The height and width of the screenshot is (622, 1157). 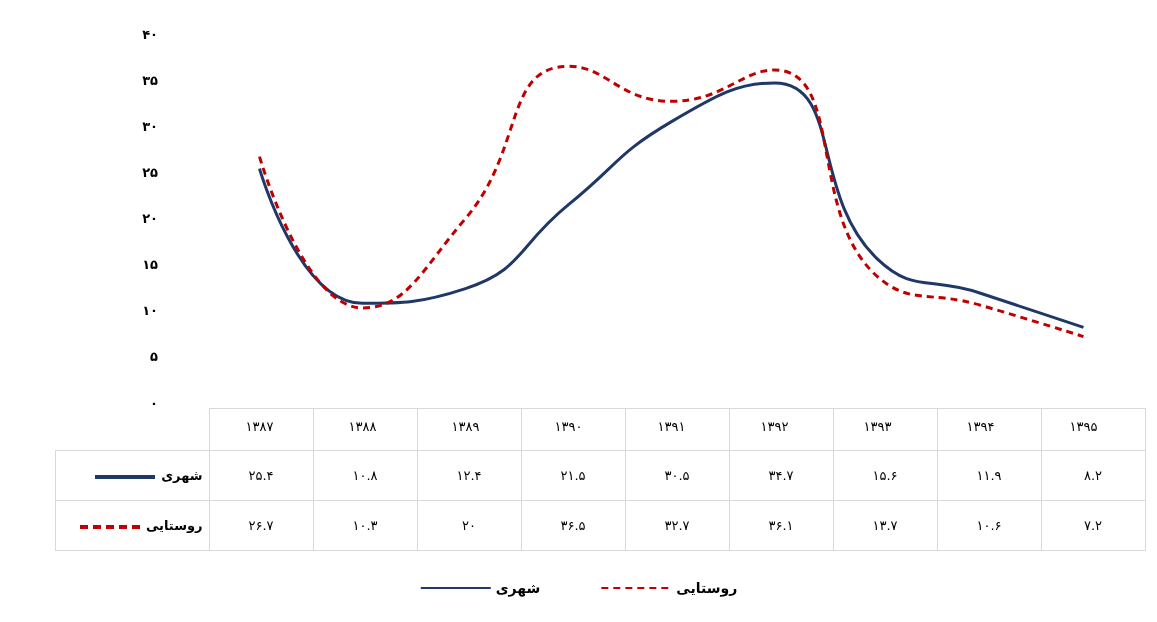 What do you see at coordinates (150, 80) in the screenshot?
I see `y-tick-label: ۳۵` at bounding box center [150, 80].